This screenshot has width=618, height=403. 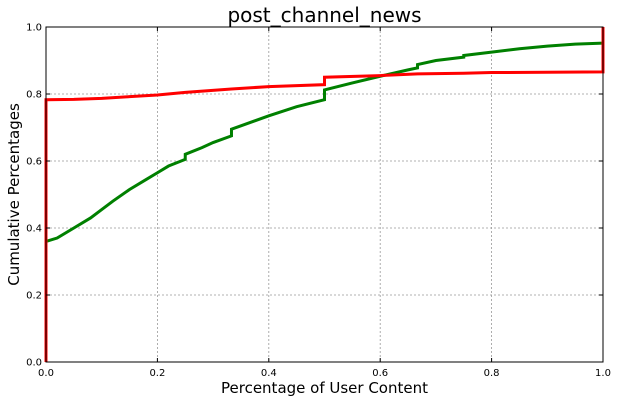 What do you see at coordinates (603, 373) in the screenshot?
I see `x-tick-label: 1.0` at bounding box center [603, 373].